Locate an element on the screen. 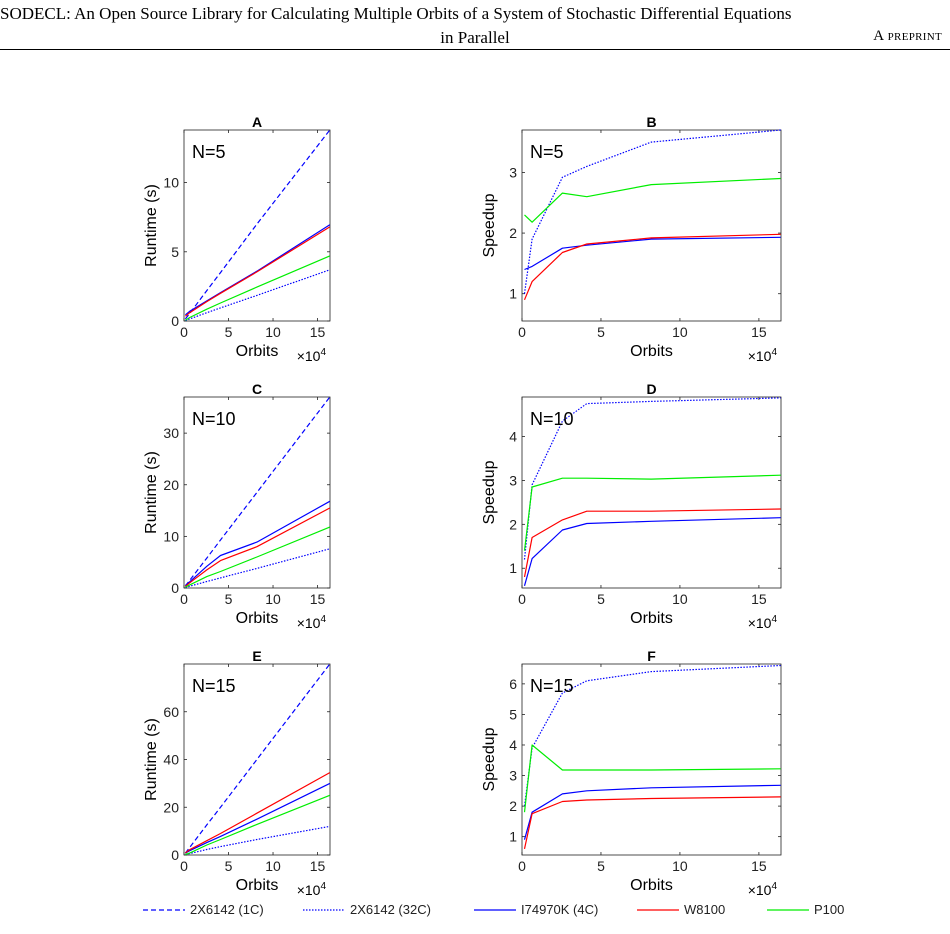 The width and height of the screenshot is (950, 934). y-tick-label: 40 is located at coordinates (171, 760).